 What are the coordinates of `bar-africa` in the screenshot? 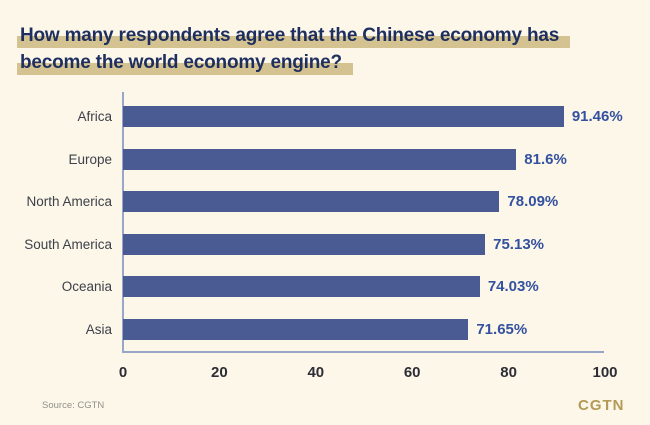 It's located at (343, 116).